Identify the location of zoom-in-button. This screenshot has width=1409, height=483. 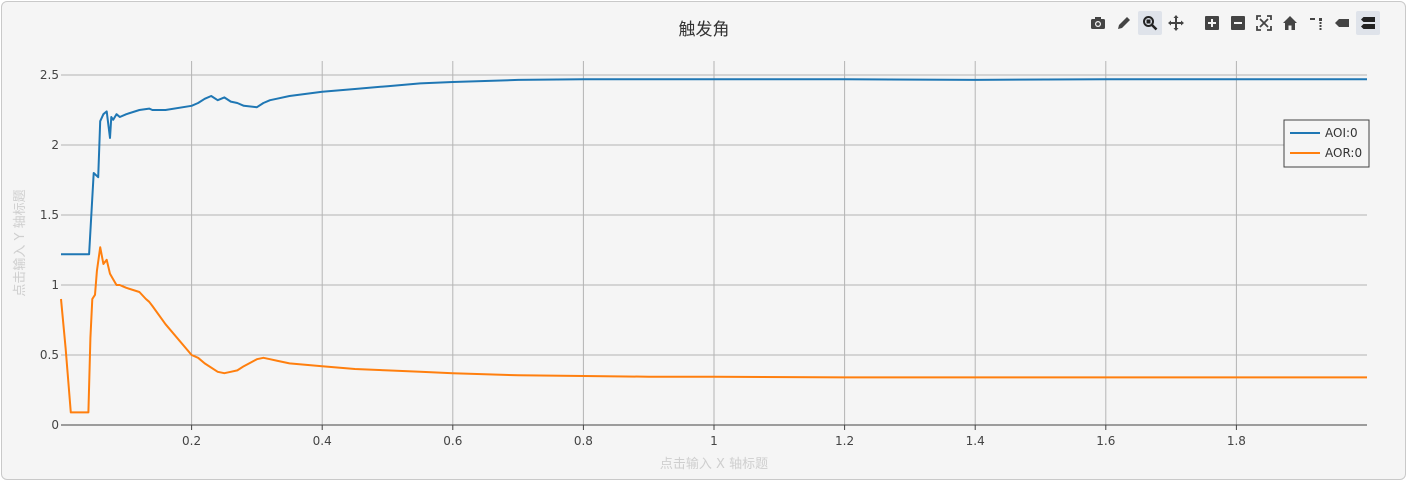
(1212, 23).